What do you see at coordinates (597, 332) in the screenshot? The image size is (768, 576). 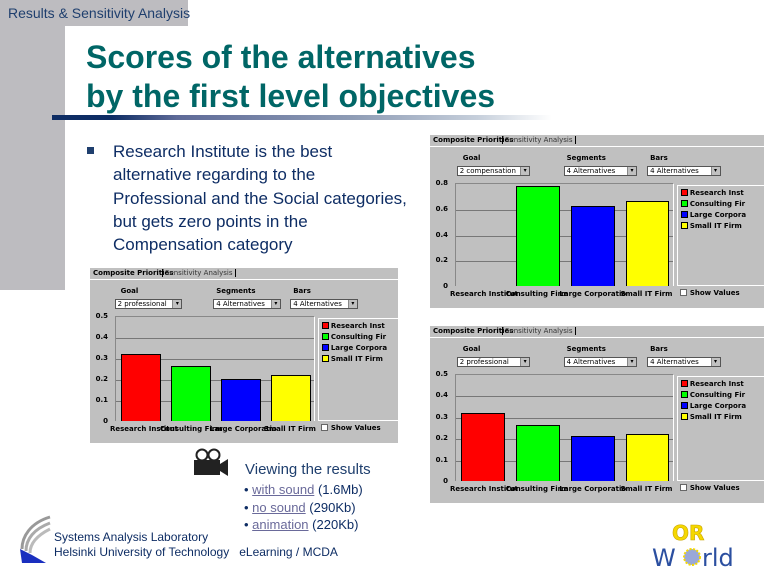 I see `tab-bar: Composite Priorities Sensitivity Analysis` at bounding box center [597, 332].